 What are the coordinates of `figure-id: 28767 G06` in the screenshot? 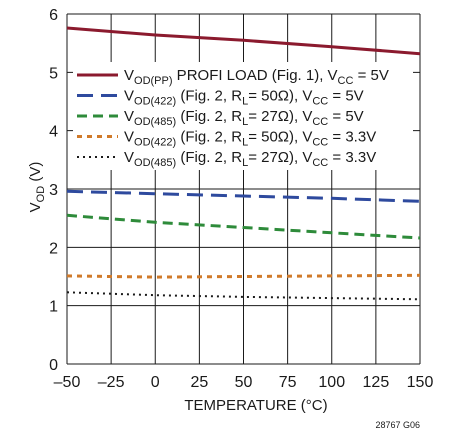 It's located at (397, 425).